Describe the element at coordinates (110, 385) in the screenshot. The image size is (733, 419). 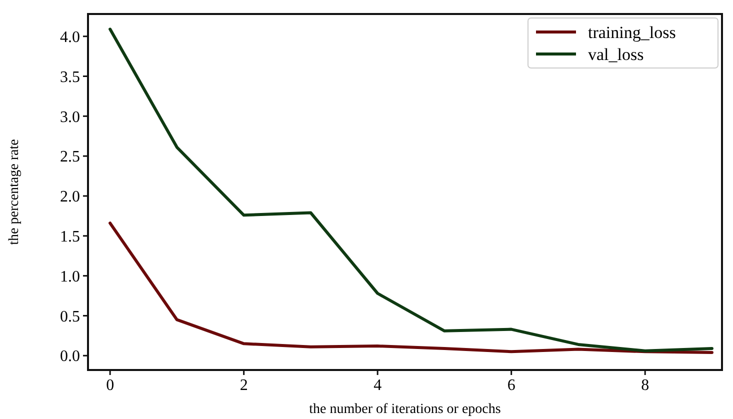
I see `x-tick-label: 0` at that location.